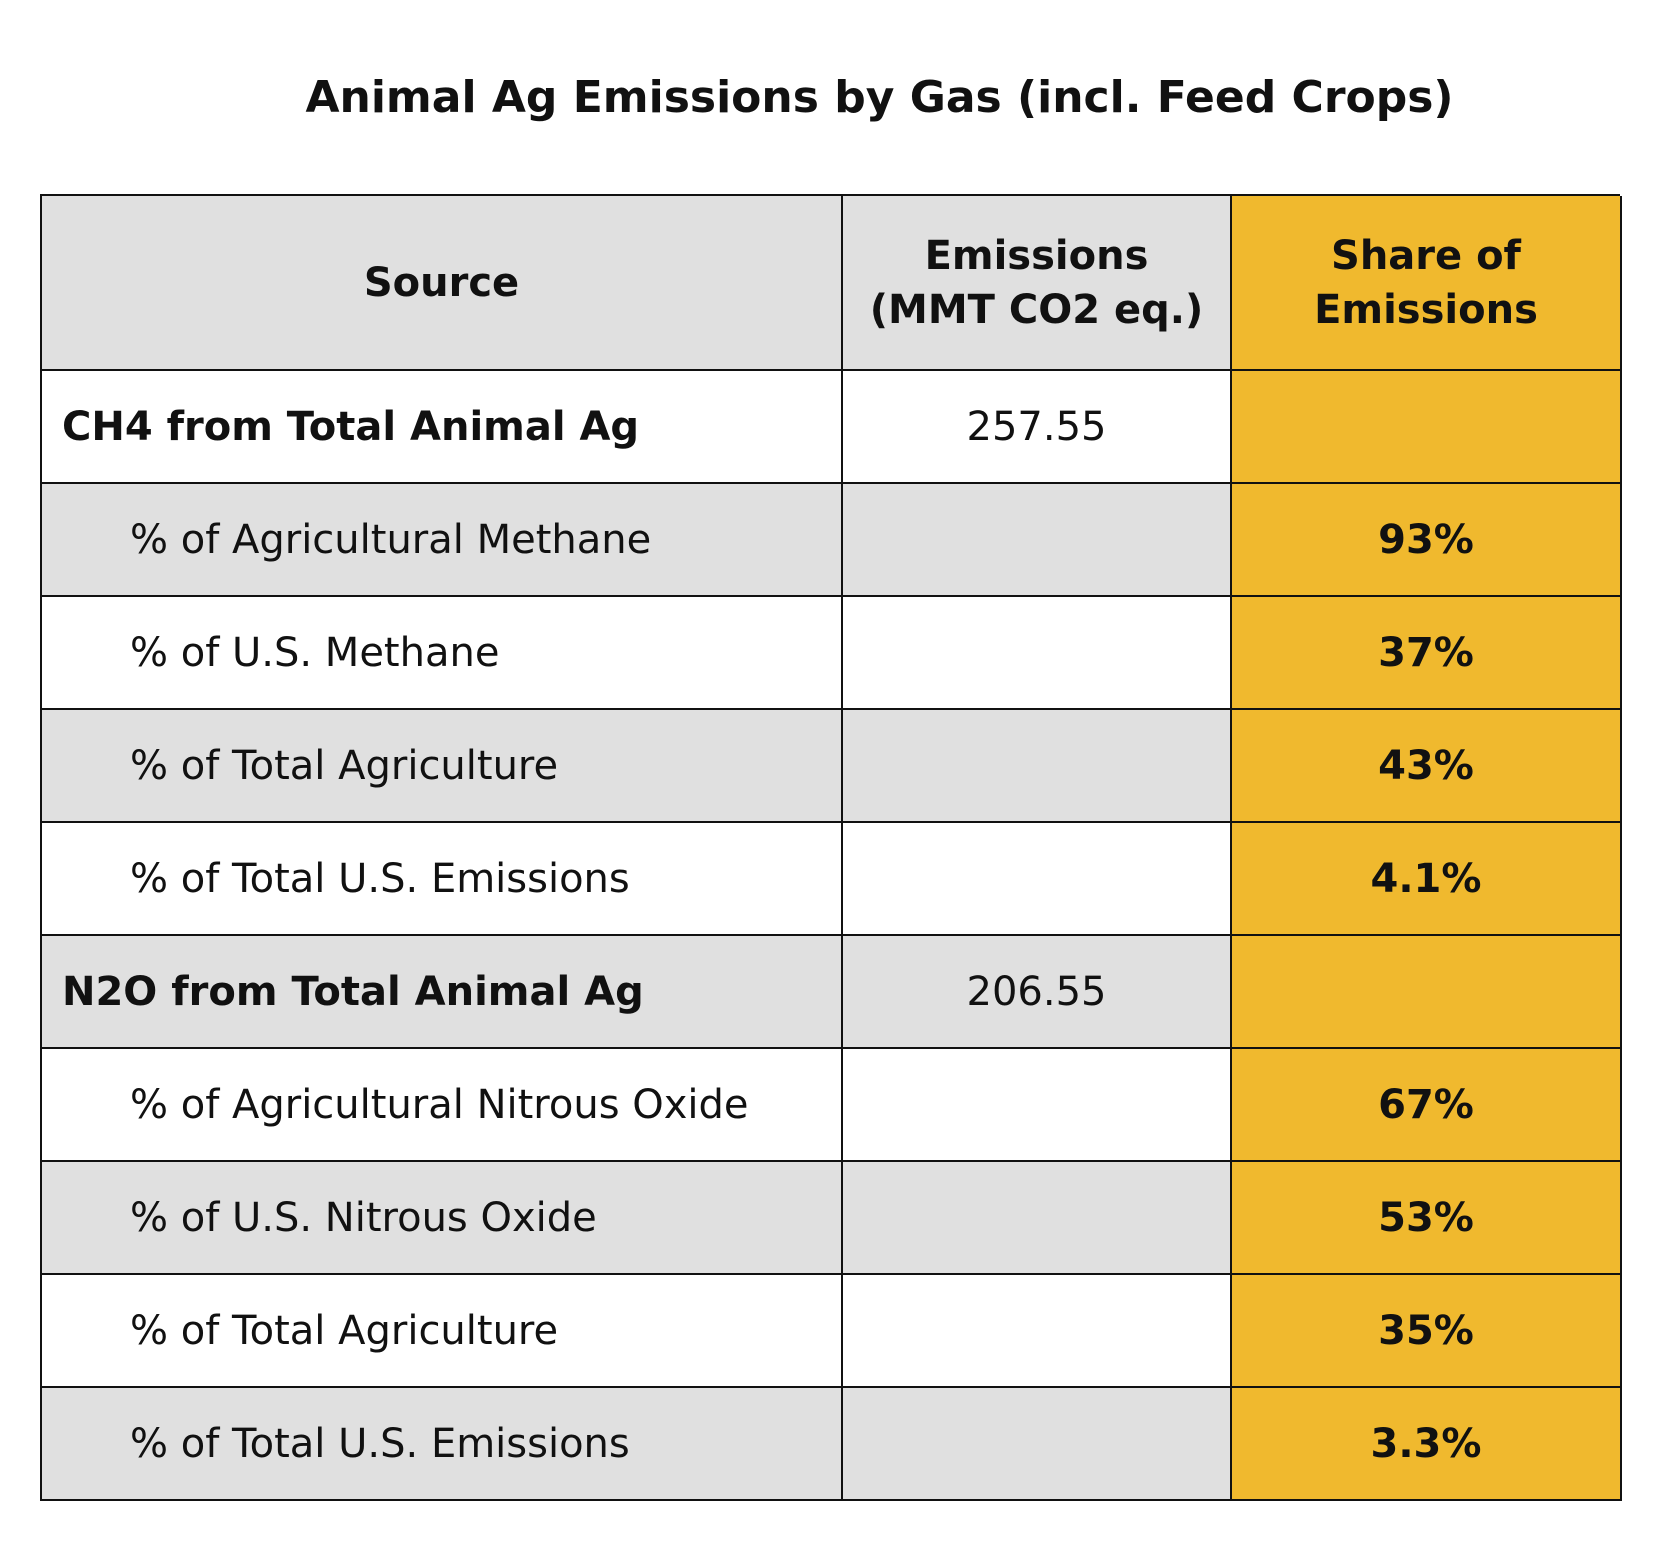 This screenshot has width=1659, height=1553. What do you see at coordinates (442, 992) in the screenshot?
I see `source-cell: N2O from Total Animal Ag` at bounding box center [442, 992].